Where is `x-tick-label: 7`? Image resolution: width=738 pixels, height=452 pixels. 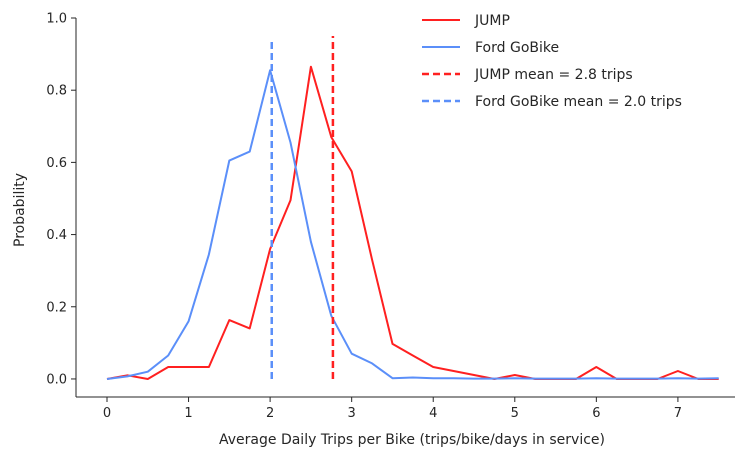
x-tick-label: 7 is located at coordinates (678, 413).